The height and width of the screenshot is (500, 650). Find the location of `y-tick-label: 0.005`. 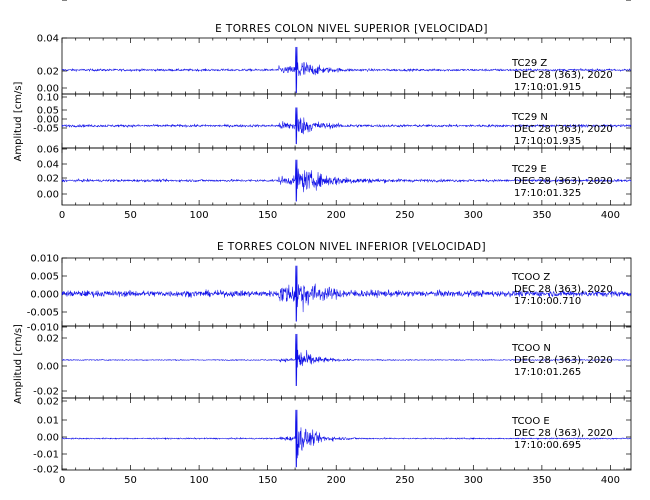

y-tick-label: 0.005 is located at coordinates (44, 277).